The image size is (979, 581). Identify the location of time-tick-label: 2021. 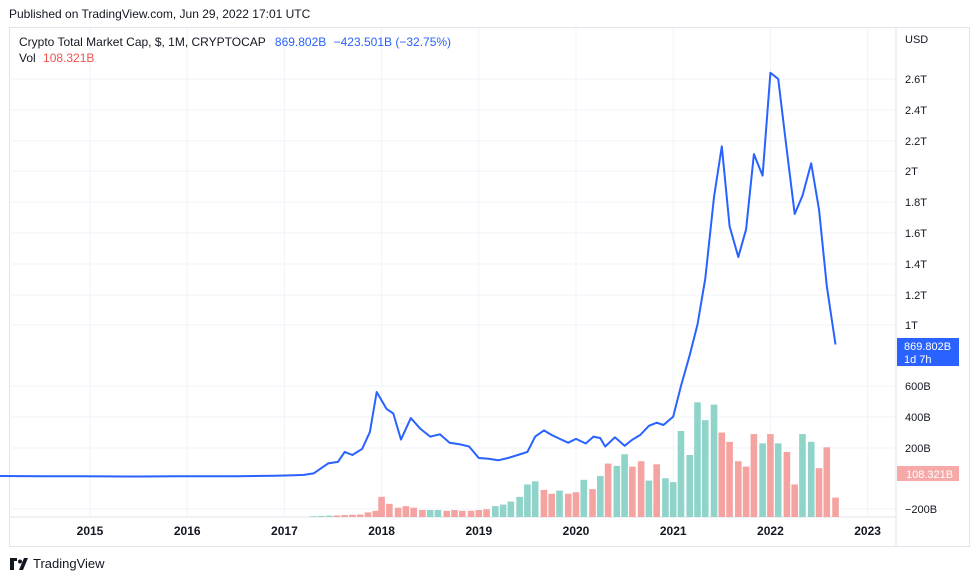
(673, 531).